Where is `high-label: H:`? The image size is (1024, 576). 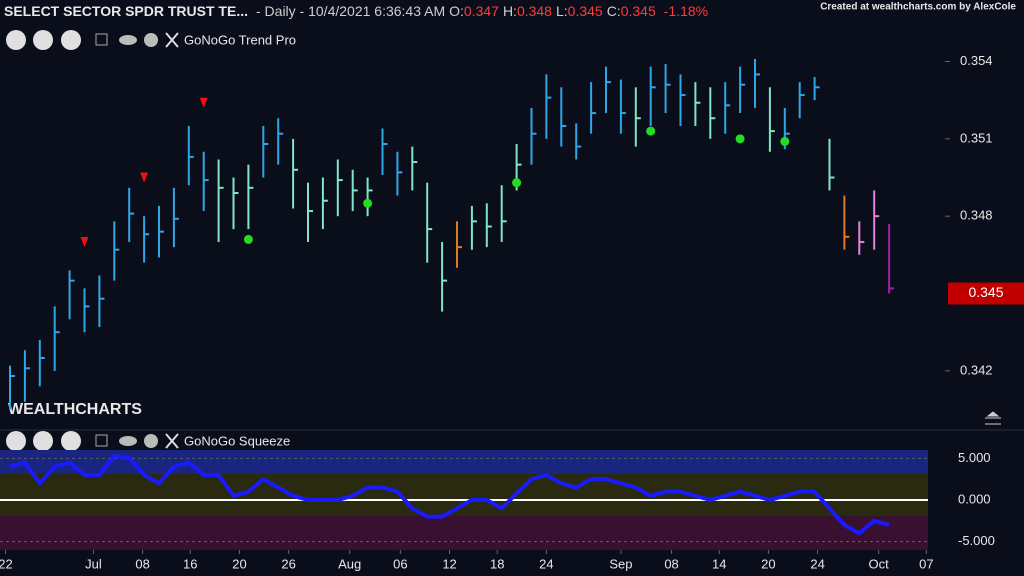 high-label: H: is located at coordinates (510, 11).